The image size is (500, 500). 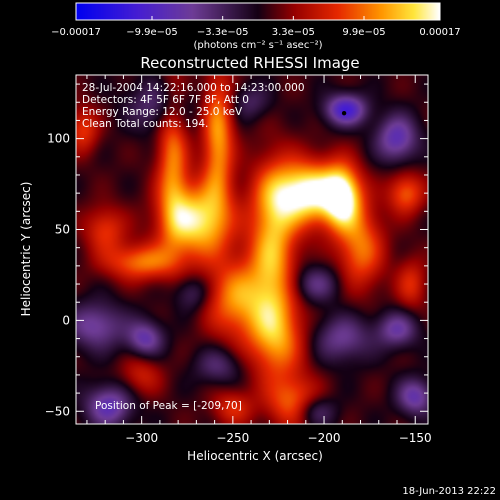 I want to click on colorbar-tick-label: 0.00017, so click(x=439, y=32).